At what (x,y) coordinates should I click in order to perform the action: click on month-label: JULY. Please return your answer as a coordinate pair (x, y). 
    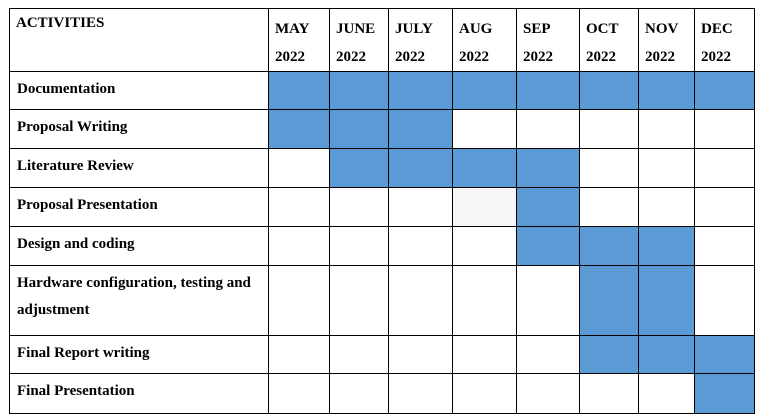
    Looking at the image, I should click on (414, 29).